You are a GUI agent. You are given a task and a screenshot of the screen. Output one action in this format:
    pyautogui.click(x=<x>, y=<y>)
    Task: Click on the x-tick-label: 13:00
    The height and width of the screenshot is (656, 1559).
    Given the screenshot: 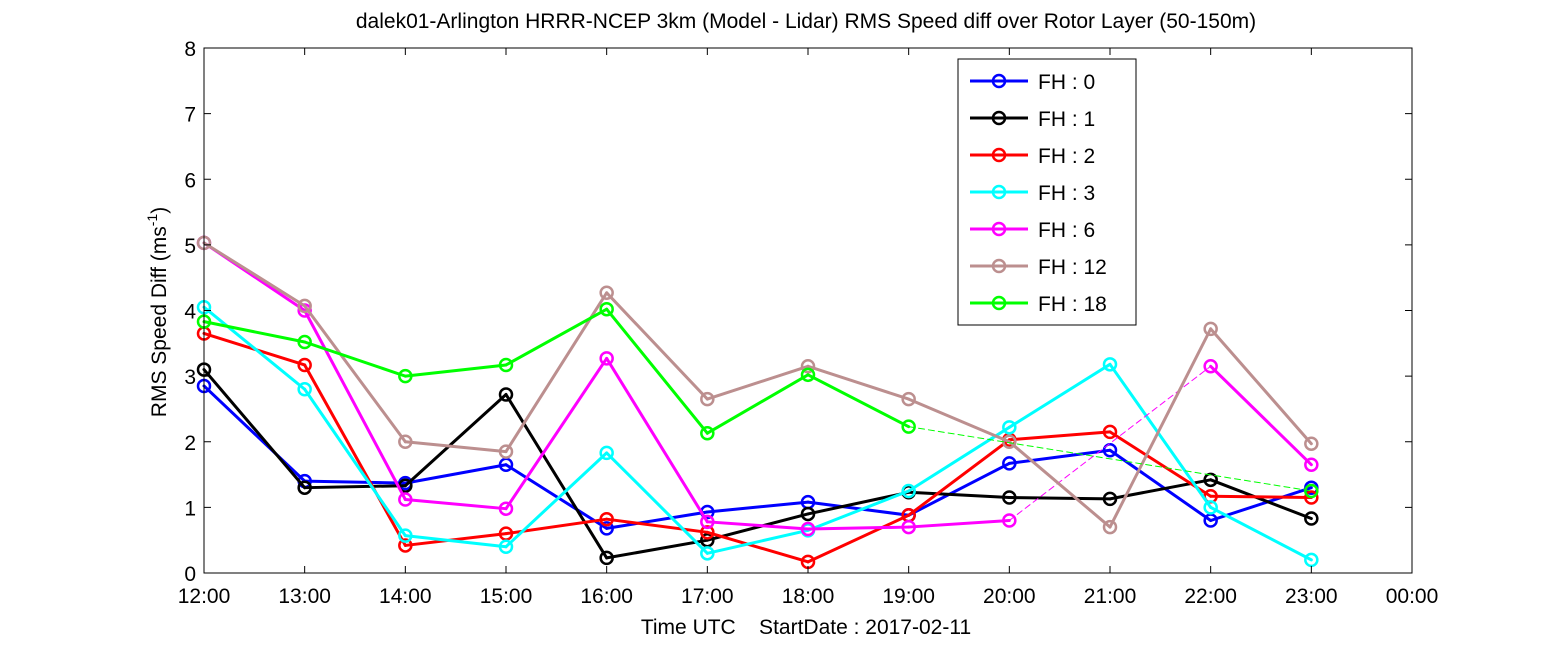 What is the action you would take?
    pyautogui.click(x=304, y=596)
    